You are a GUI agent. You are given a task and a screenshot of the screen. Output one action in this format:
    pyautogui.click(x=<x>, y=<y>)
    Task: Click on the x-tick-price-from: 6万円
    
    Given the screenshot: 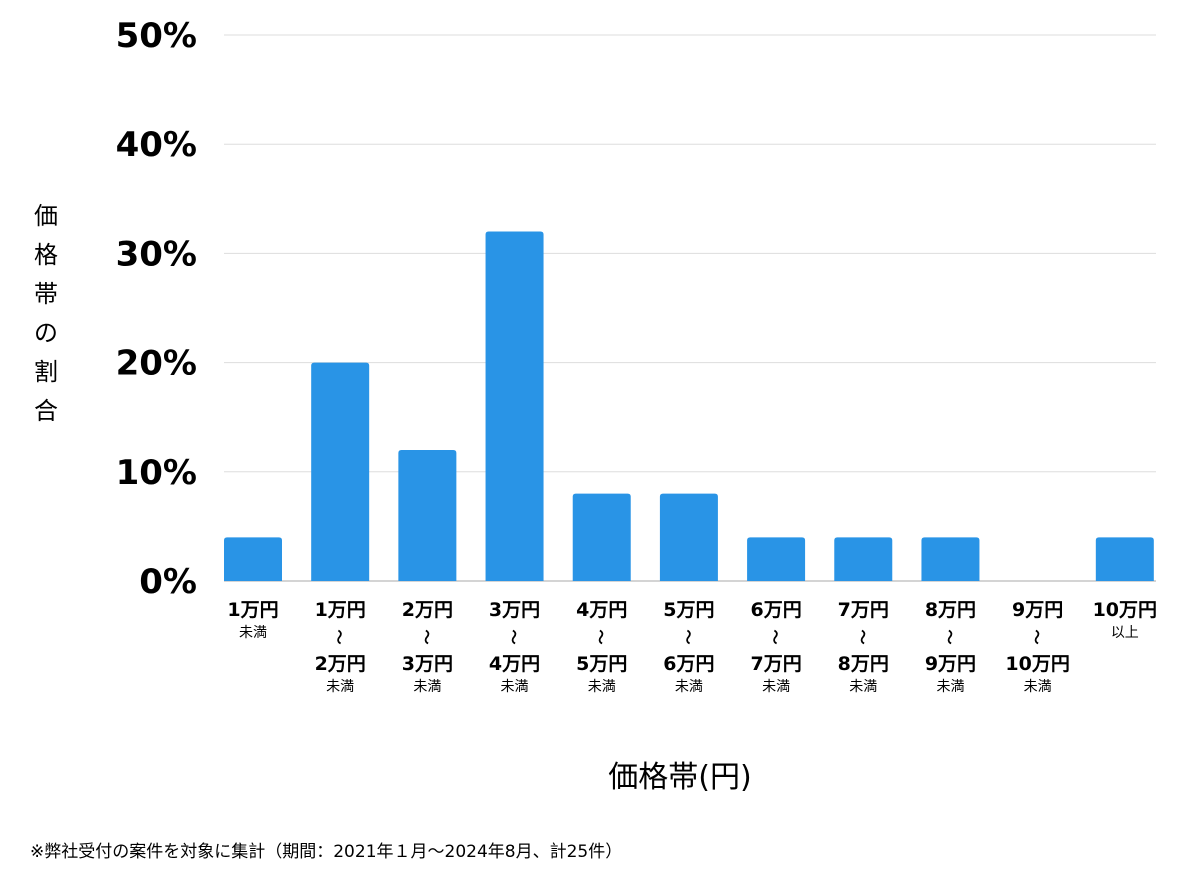 What is the action you would take?
    pyautogui.click(x=775, y=610)
    